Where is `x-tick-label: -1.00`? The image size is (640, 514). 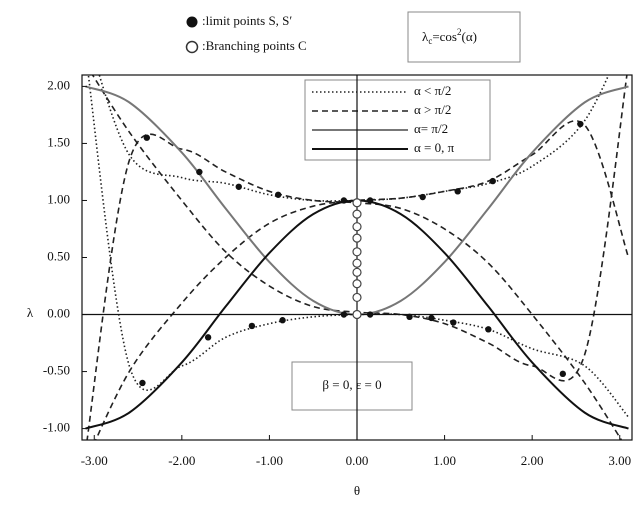
x-tick-label: -1.00 is located at coordinates (269, 460).